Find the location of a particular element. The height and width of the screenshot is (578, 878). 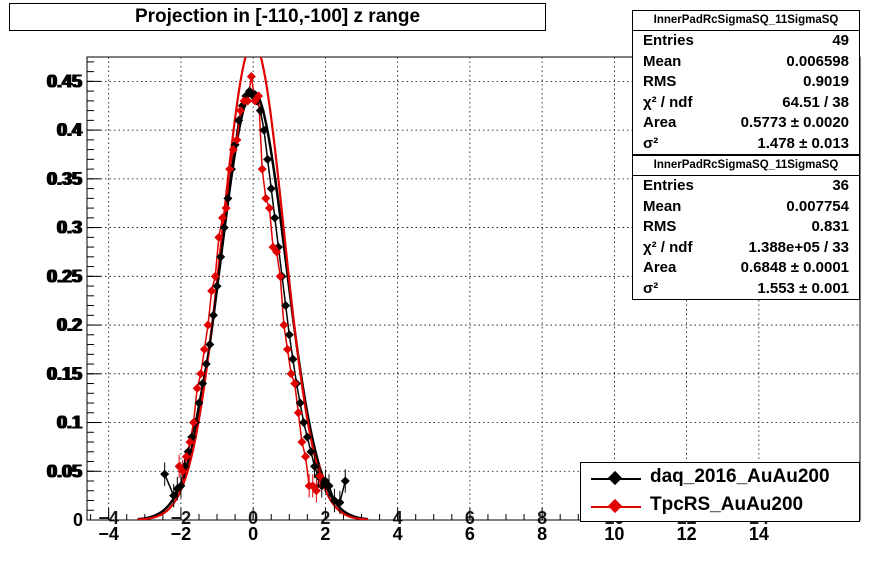

y-tick-label: 0.15 is located at coordinates (65, 374).